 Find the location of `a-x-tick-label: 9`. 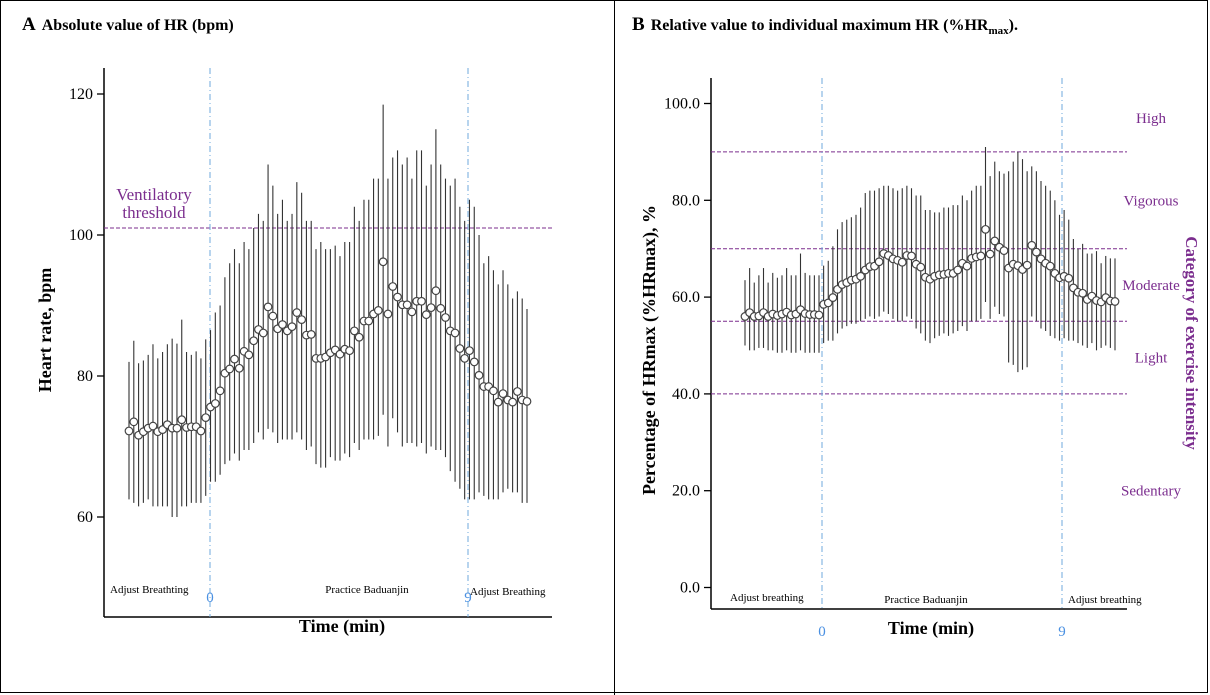

a-x-tick-label: 9 is located at coordinates (468, 598).